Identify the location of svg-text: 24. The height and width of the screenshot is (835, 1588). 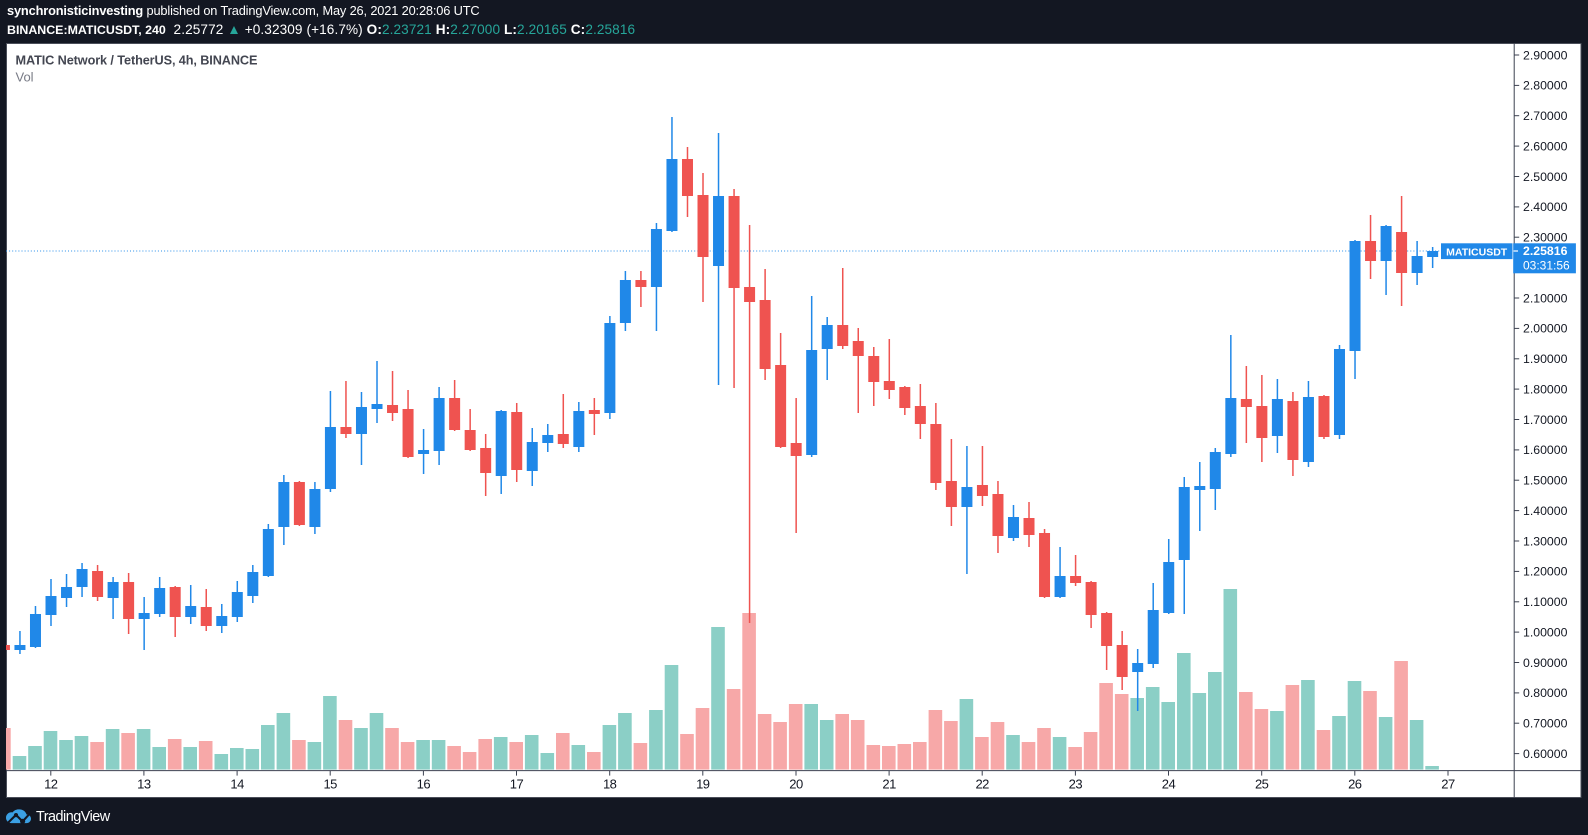
(1169, 784).